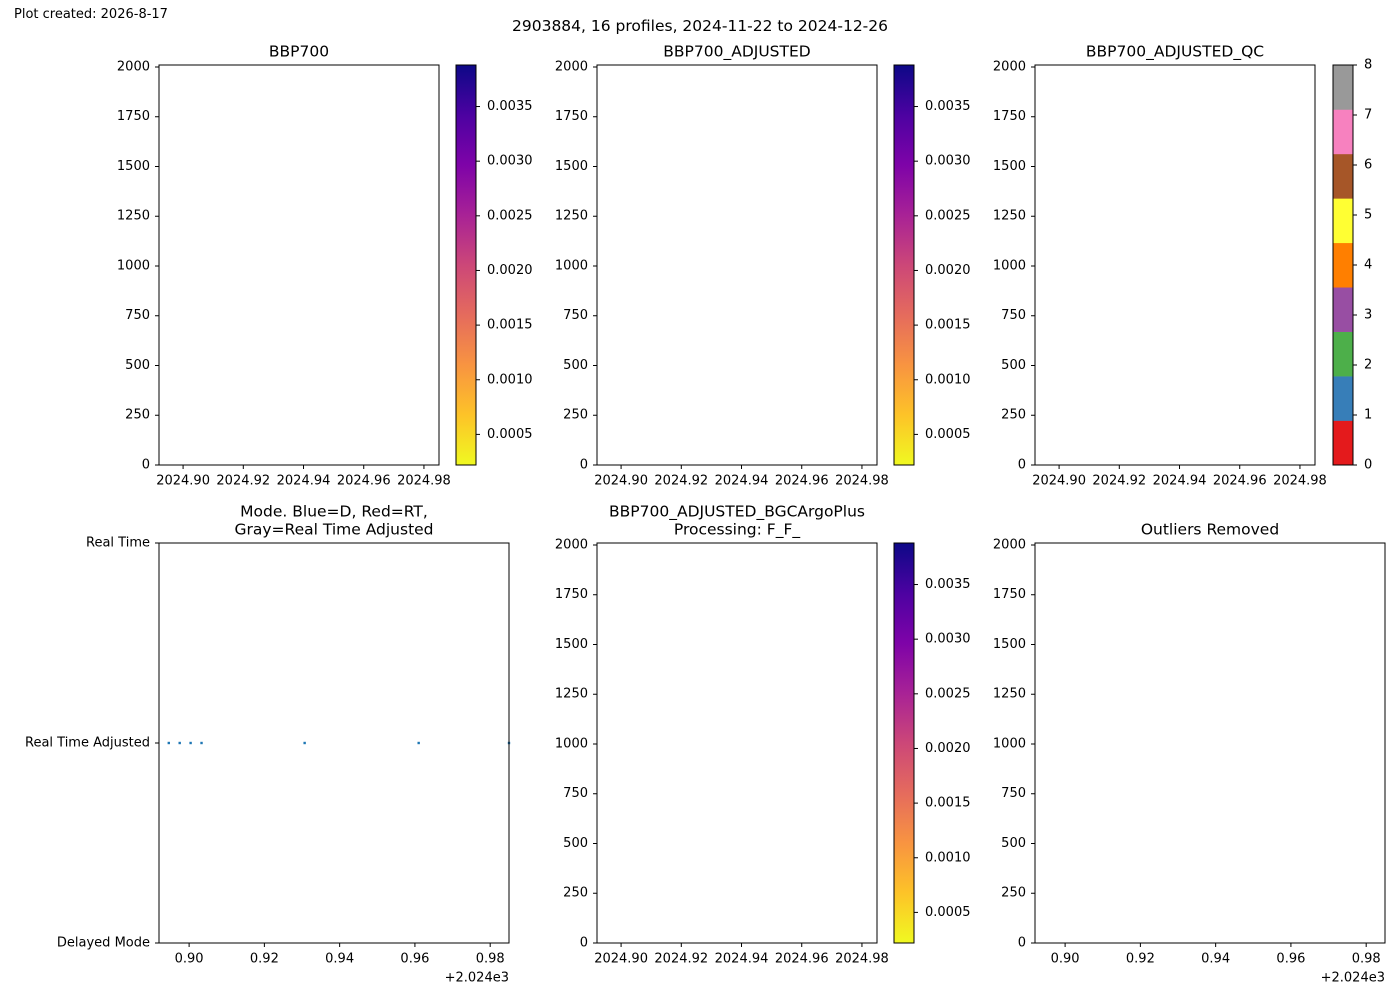 Image resolution: width=1400 pixels, height=1000 pixels. What do you see at coordinates (1009, 694) in the screenshot?
I see `outliers-ytick-label: 1250` at bounding box center [1009, 694].